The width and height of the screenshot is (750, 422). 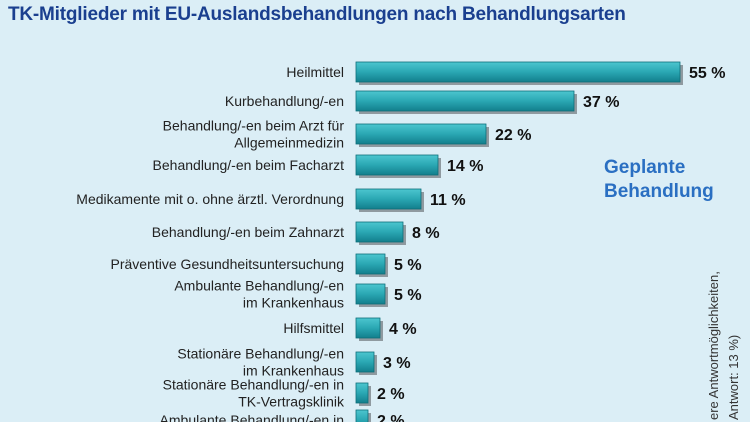 I want to click on category-label-line: Kurbehandlung/-en, so click(x=284, y=101).